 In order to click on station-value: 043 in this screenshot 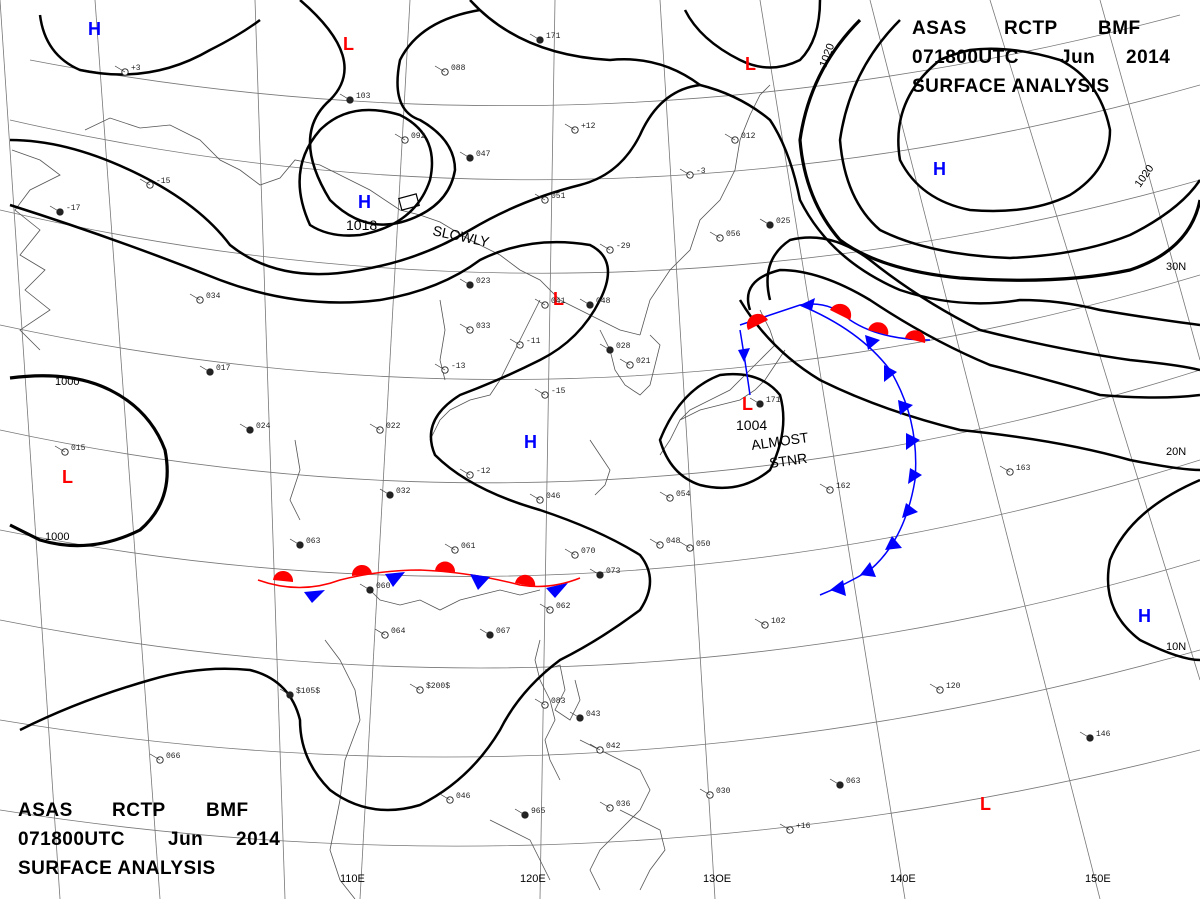, I will do `click(593, 714)`.